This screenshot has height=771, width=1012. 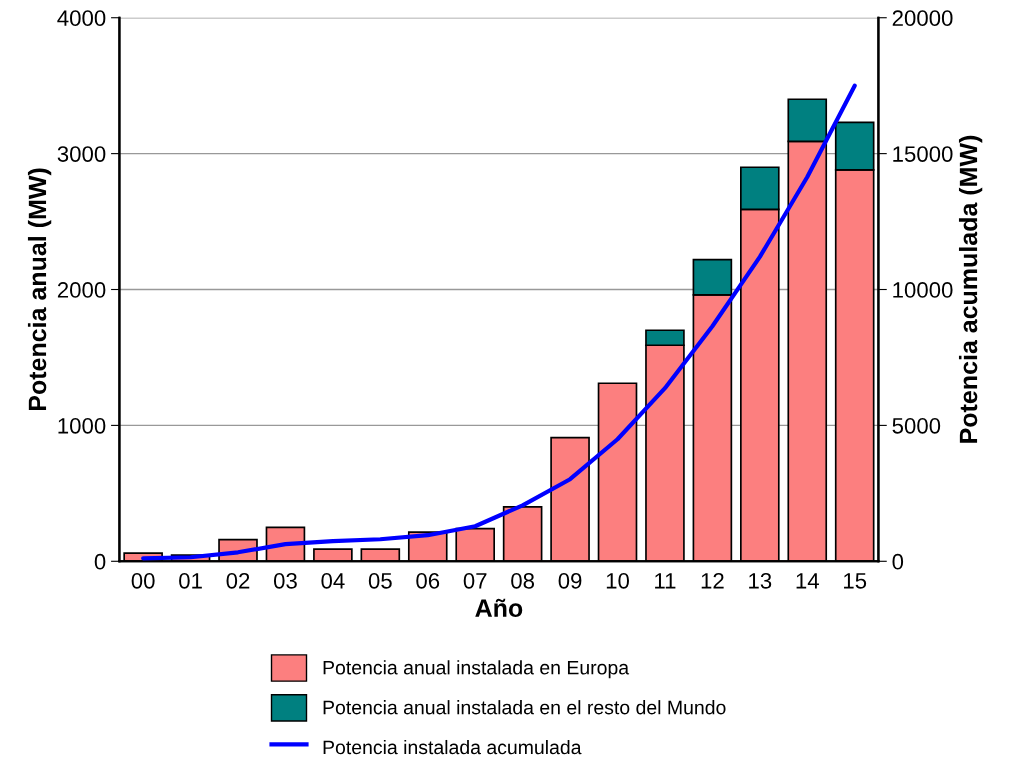 I want to click on legend-label: Potencia anual instalada en Europa, so click(x=476, y=669).